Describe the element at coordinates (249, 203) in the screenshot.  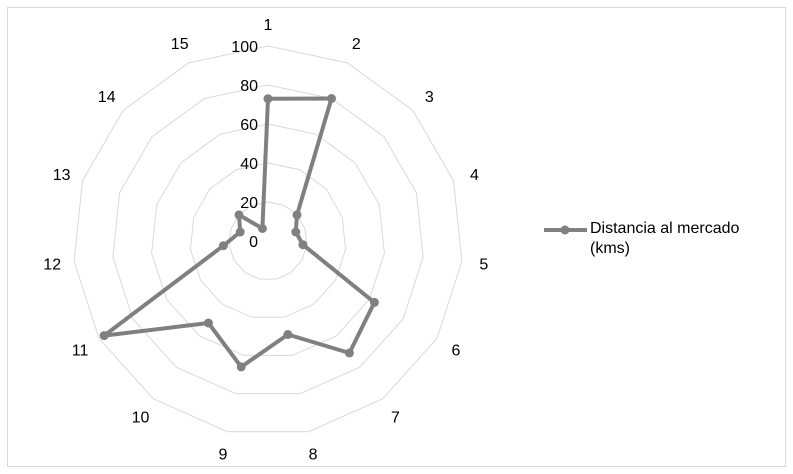
I see `radial-tick-label: 20` at that location.